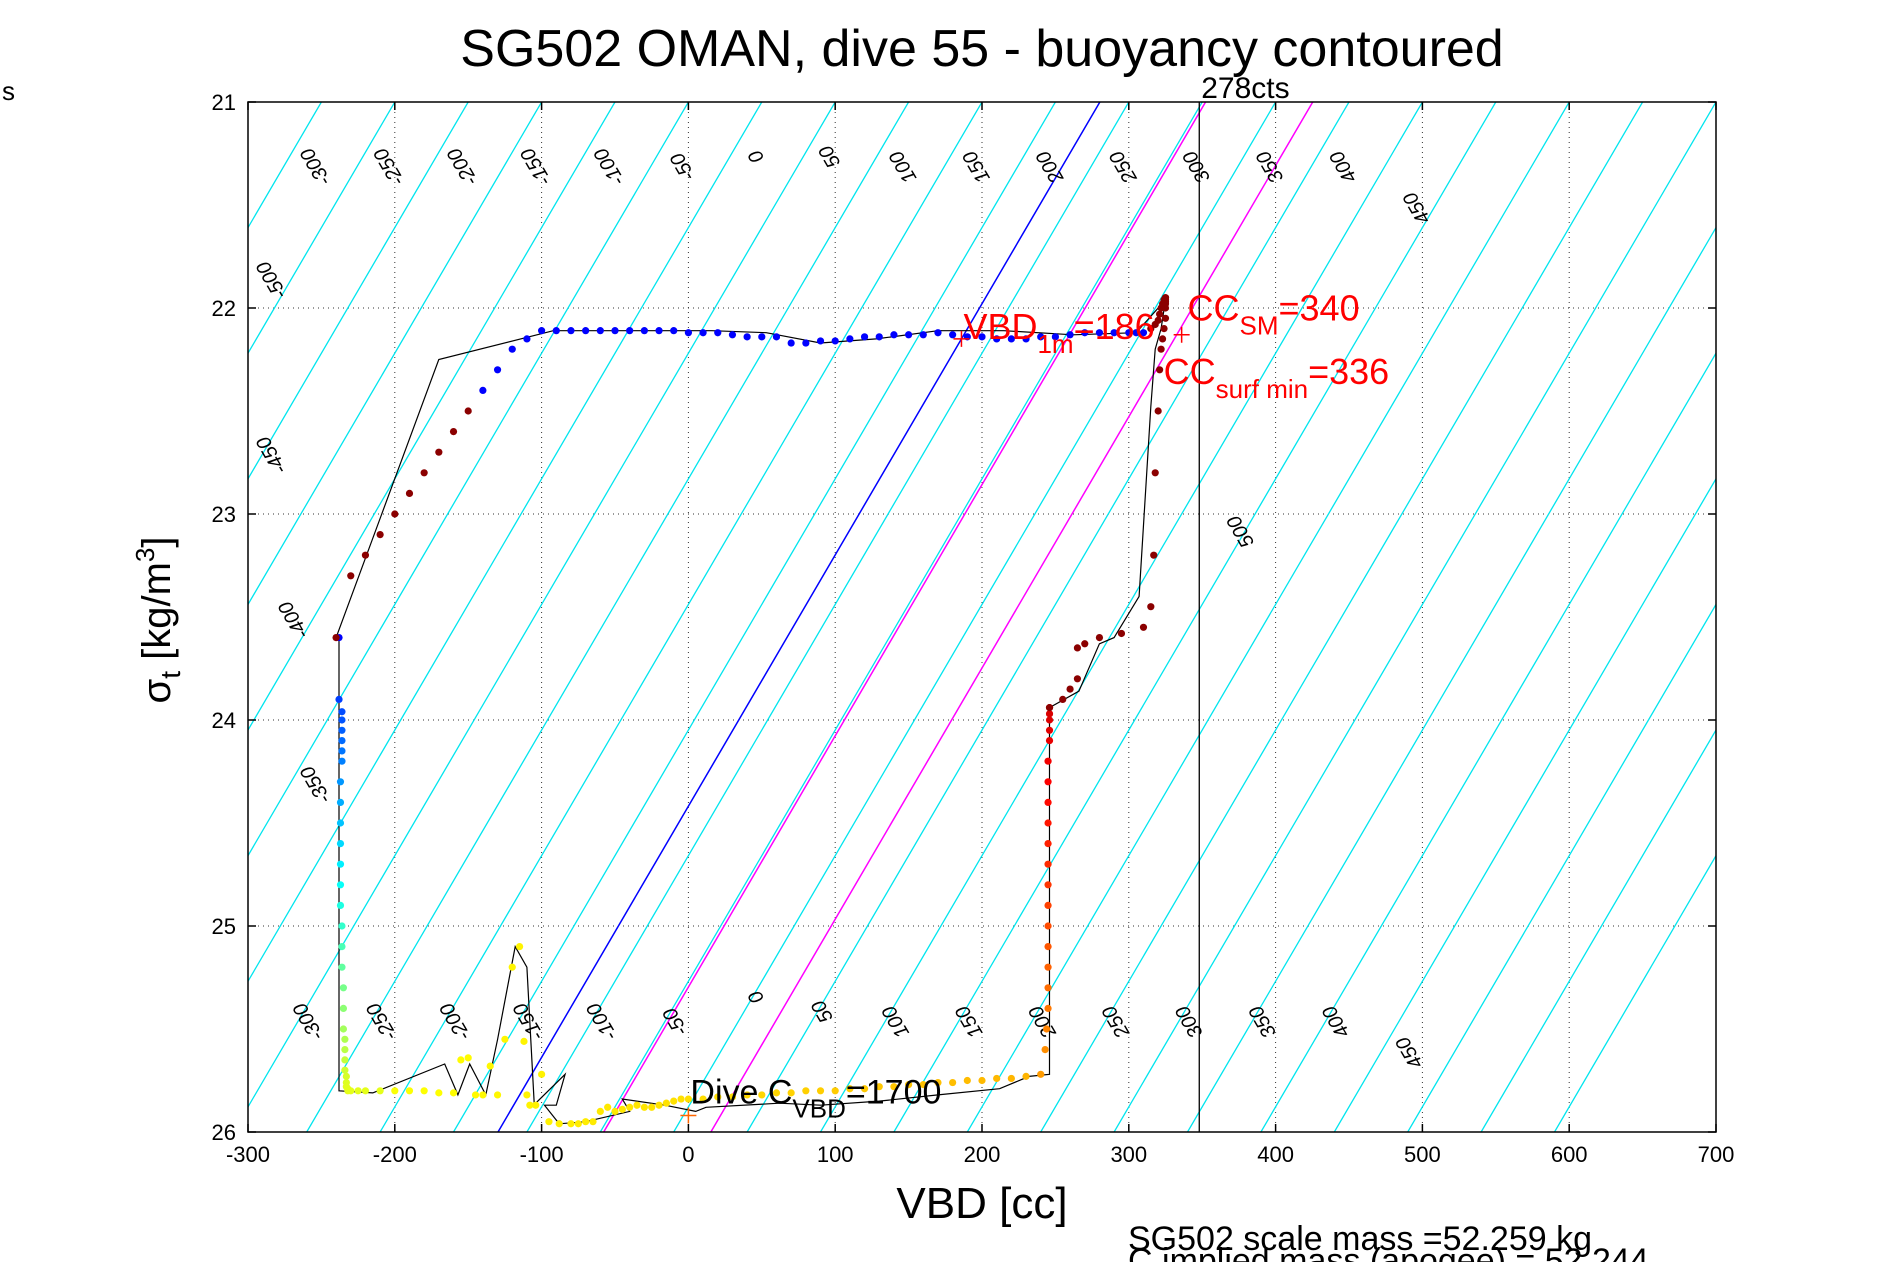 This screenshot has width=1891, height=1262. I want to click on vline-label: 278cts, so click(1245, 88).